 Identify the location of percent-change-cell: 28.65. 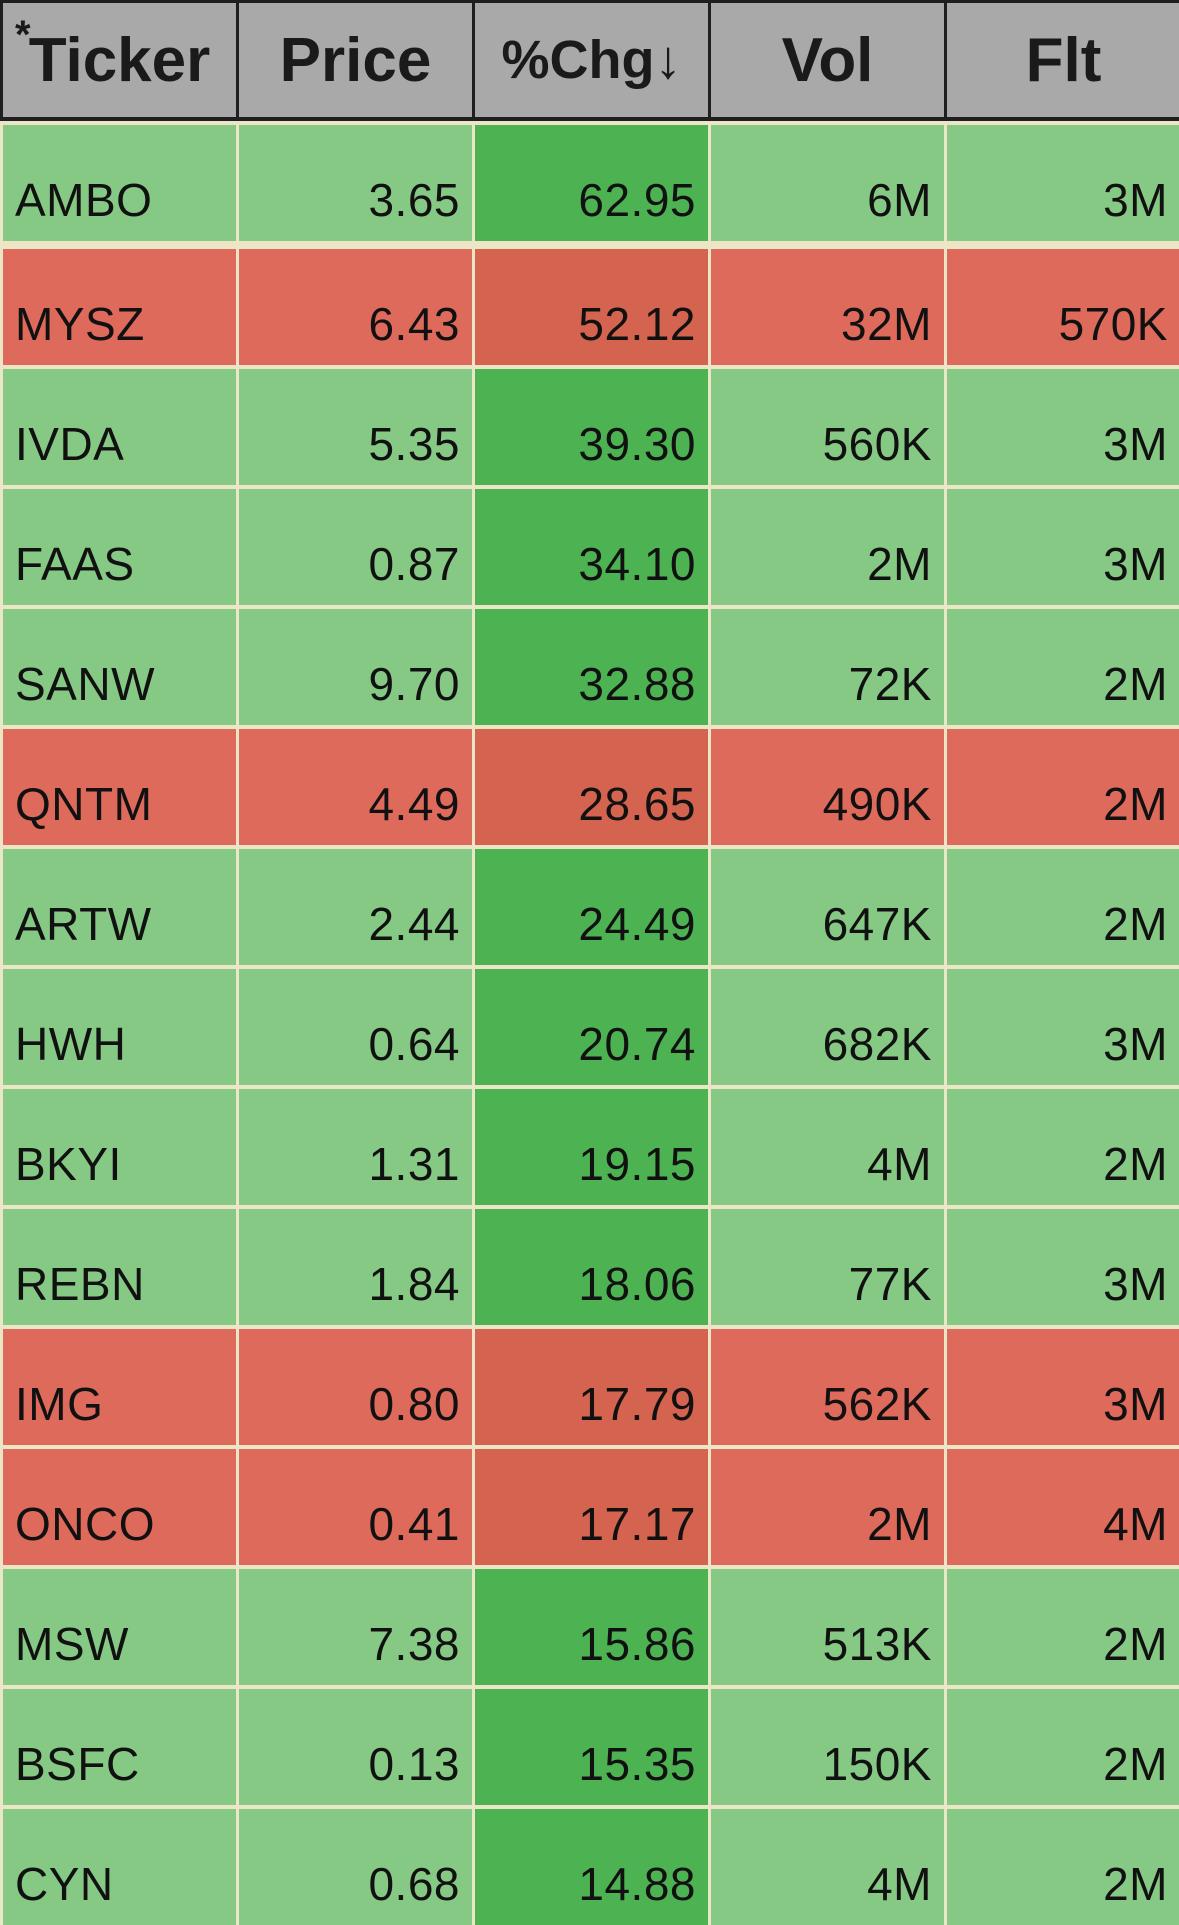
(591, 787).